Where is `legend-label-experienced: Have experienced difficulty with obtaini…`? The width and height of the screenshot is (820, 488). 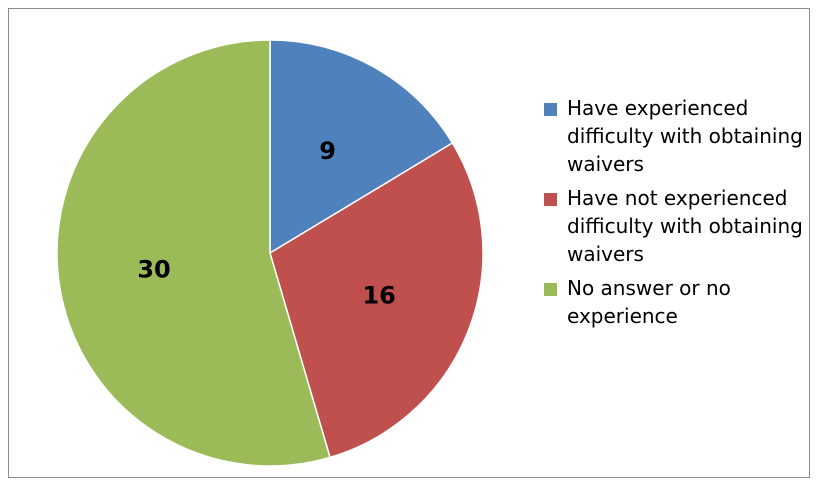
legend-label-experienced: Have experienced difficulty with obtaini… is located at coordinates (685, 136).